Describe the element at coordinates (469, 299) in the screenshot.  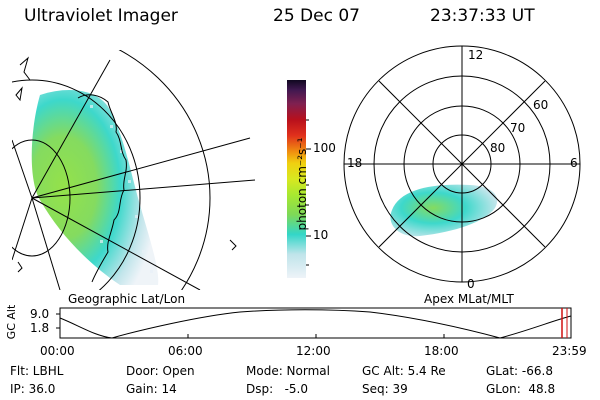
I see `polar-panel-label: Apex MLat/MLT` at that location.